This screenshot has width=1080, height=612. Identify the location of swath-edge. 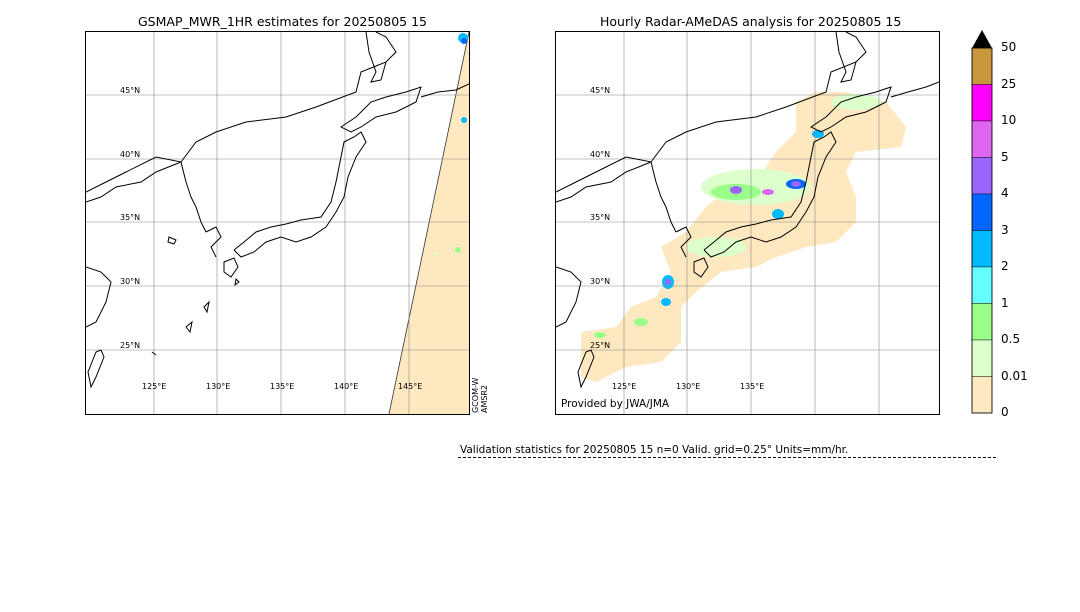
(428, 223).